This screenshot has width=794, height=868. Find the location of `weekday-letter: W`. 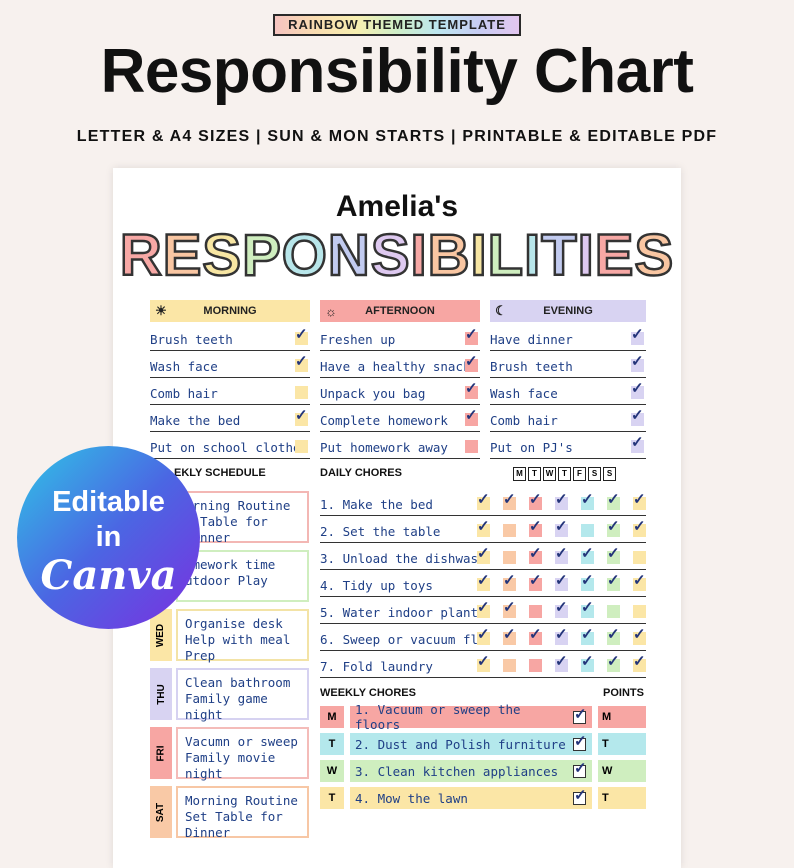

weekday-letter: W is located at coordinates (549, 474).